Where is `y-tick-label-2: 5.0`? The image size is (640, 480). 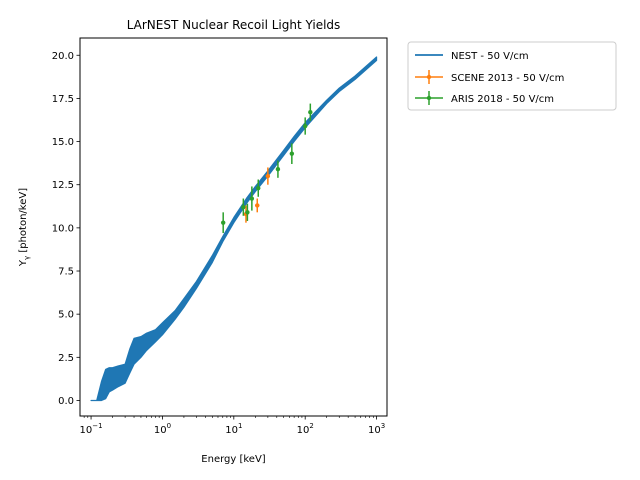
y-tick-label-2: 5.0 is located at coordinates (66, 315).